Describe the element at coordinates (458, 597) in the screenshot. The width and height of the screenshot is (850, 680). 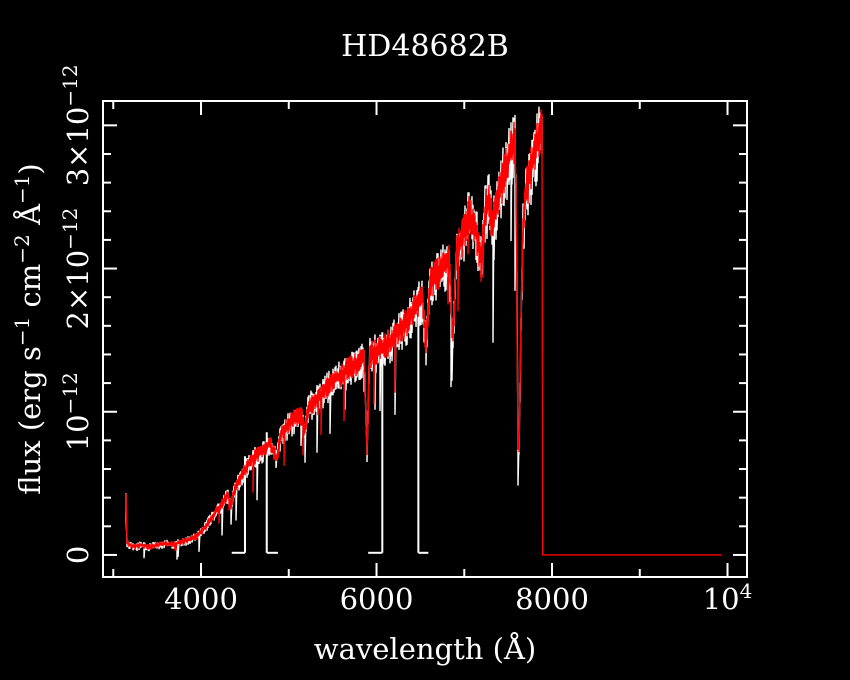
I see `x-tick-labels: 4000 6000 8000 104` at that location.